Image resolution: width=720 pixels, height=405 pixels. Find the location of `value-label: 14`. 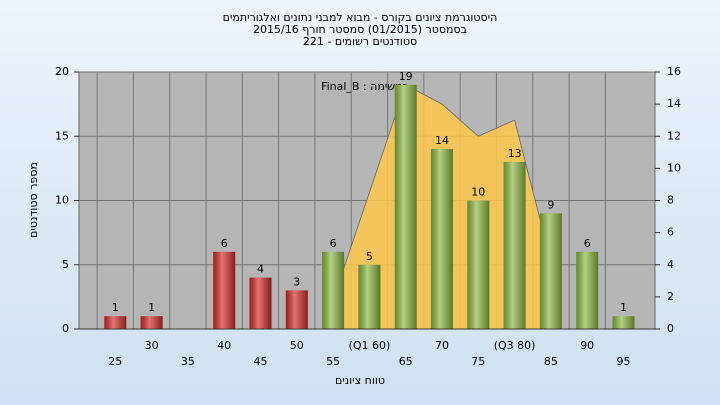

value-label: 14 is located at coordinates (442, 140).